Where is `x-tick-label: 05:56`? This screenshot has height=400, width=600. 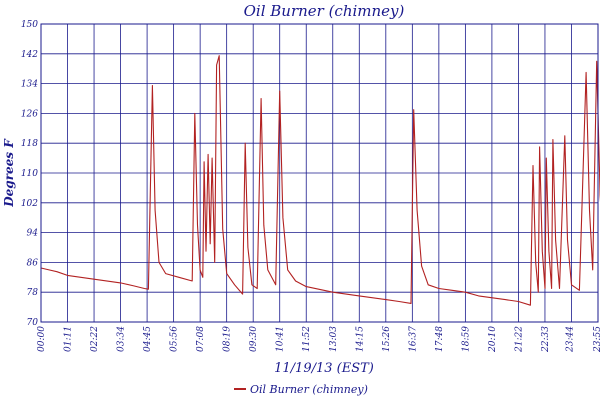
x-tick-label: 05:56 is located at coordinates (175, 339).